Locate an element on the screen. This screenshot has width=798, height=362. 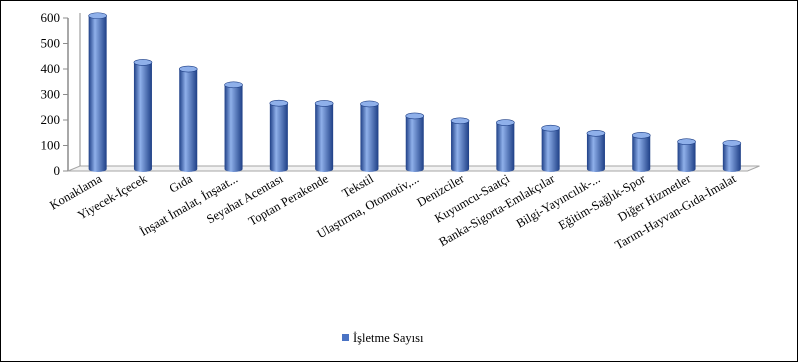
y-tick-label: 300 is located at coordinates (51, 94).